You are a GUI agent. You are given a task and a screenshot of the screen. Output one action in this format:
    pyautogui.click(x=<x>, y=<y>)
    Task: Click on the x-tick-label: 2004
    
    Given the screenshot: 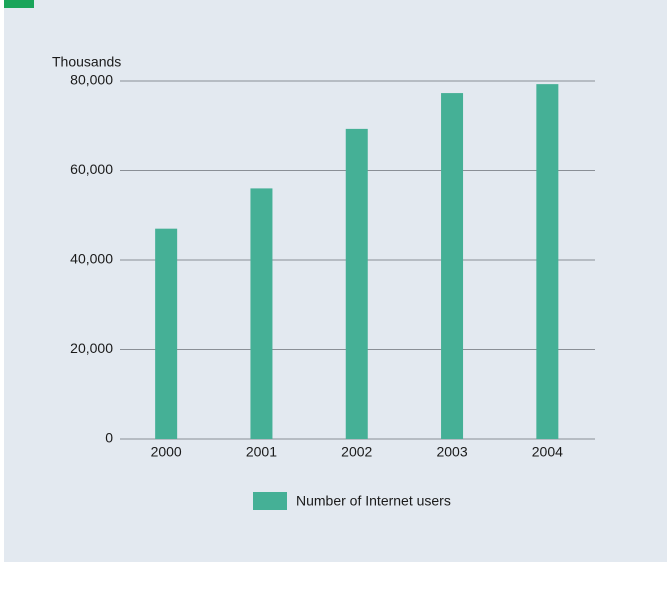 What is the action you would take?
    pyautogui.click(x=547, y=452)
    